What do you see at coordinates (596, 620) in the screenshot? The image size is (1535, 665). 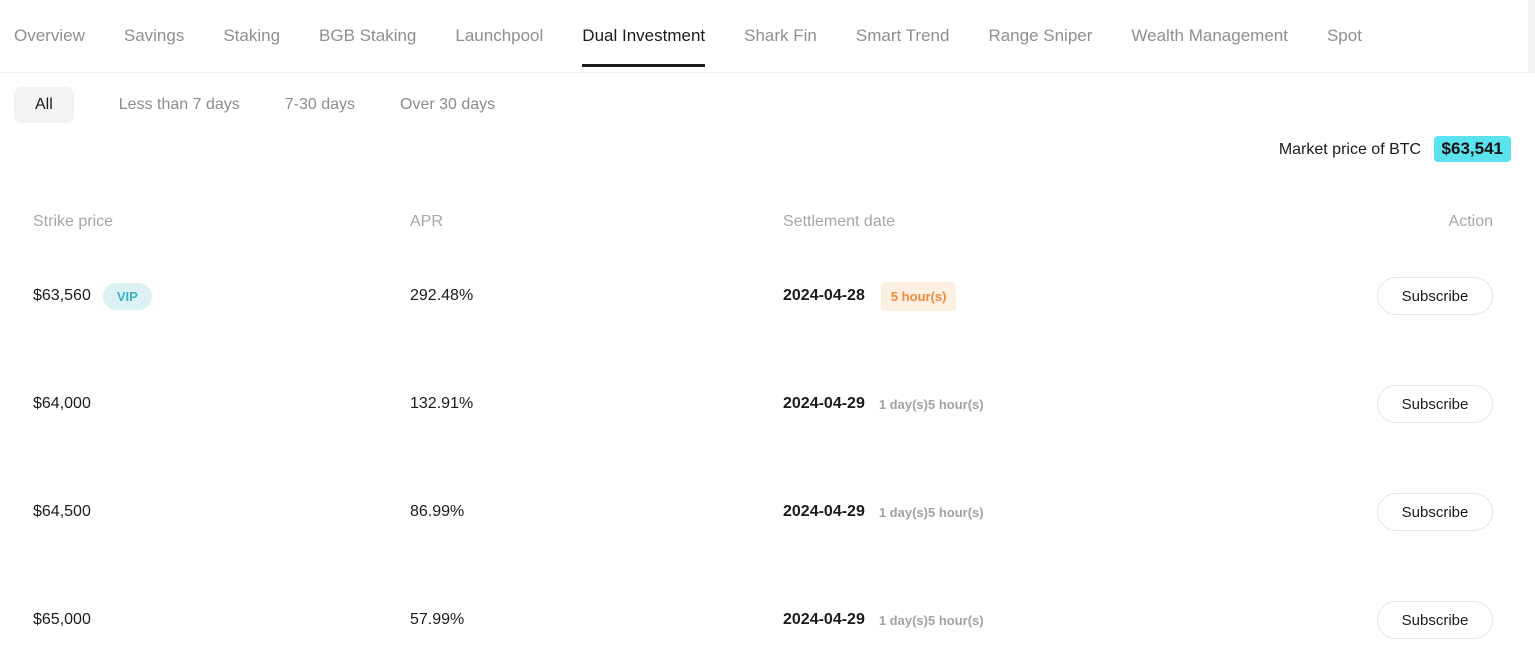 I see `apr-cell: 57.99%` at bounding box center [596, 620].